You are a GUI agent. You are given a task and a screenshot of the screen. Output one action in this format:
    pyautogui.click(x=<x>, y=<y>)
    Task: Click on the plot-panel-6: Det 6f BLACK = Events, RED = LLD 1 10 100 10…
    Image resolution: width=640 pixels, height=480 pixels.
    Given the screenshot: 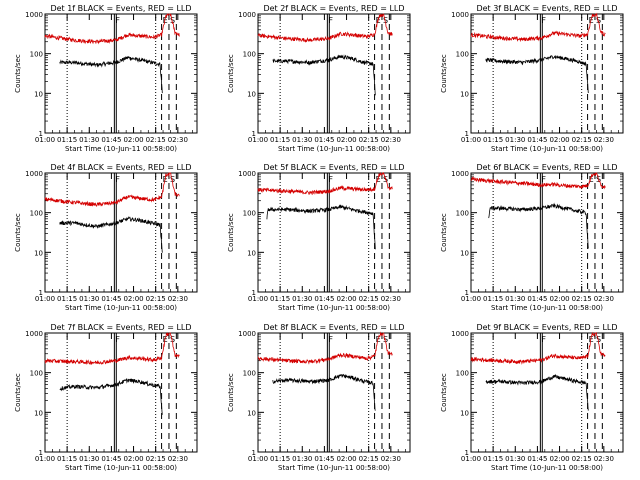 What is the action you would take?
    pyautogui.click(x=532, y=237)
    